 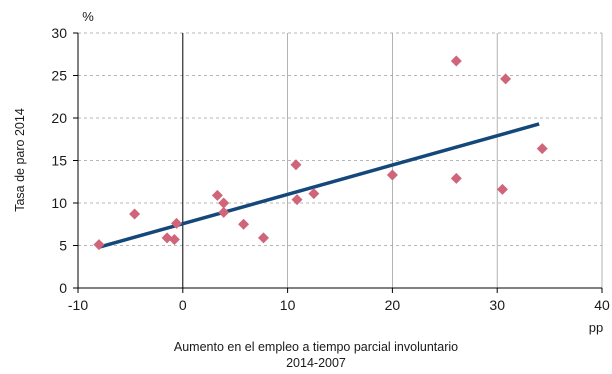 What do you see at coordinates (59, 33) in the screenshot?
I see `y-tick-label-30: 30` at bounding box center [59, 33].